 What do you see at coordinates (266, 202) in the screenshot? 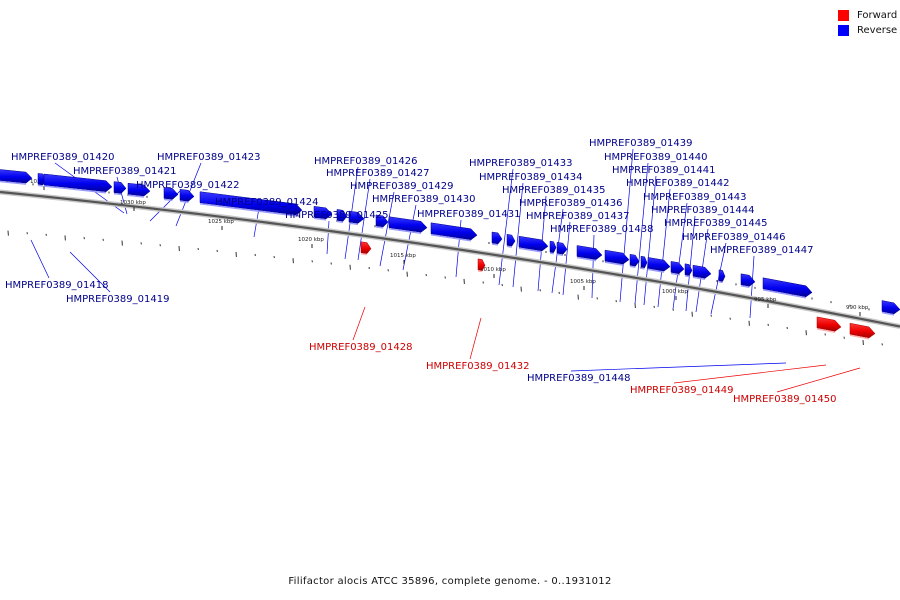
I see `gene-label: HMPREF0389_01424` at bounding box center [266, 202].